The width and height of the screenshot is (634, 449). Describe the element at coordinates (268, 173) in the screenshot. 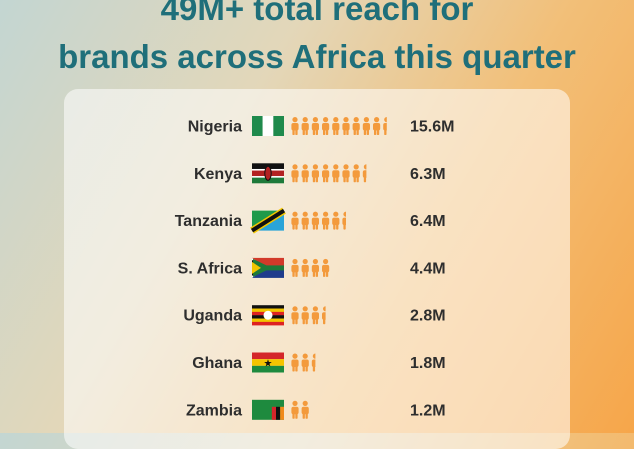

I see `kenya-flag-icon` at that location.